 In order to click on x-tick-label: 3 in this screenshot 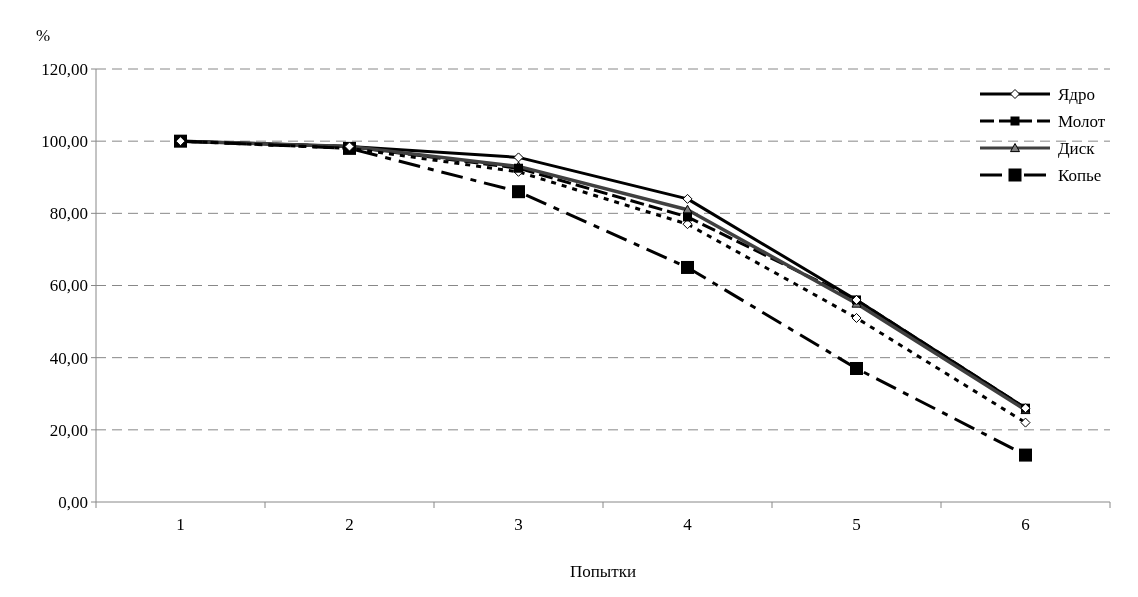, I will do `click(518, 524)`.